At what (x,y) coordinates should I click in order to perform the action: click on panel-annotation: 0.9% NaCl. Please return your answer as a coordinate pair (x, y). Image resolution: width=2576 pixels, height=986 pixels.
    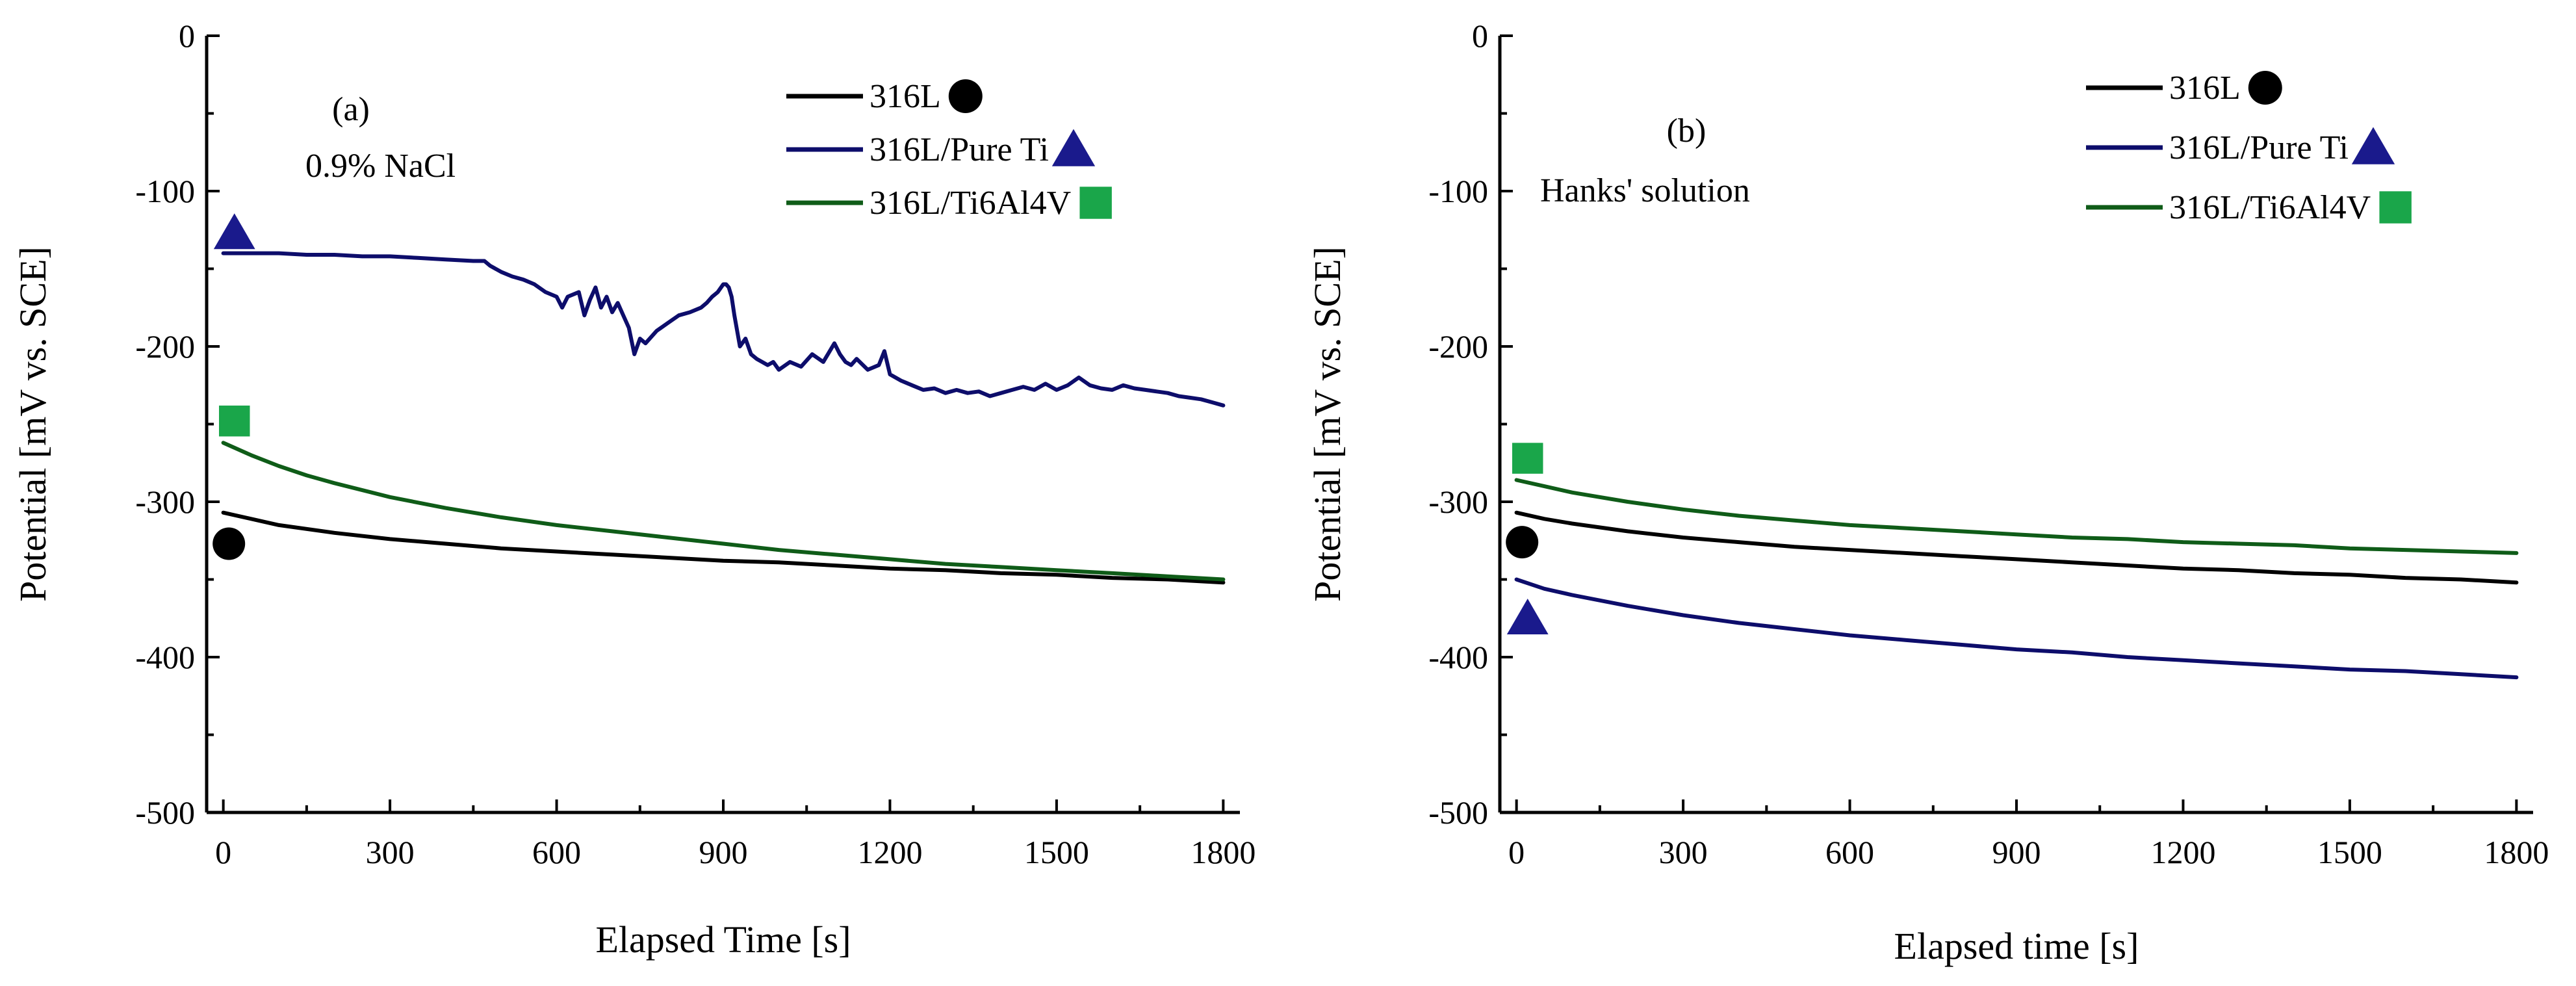
    Looking at the image, I should click on (381, 166).